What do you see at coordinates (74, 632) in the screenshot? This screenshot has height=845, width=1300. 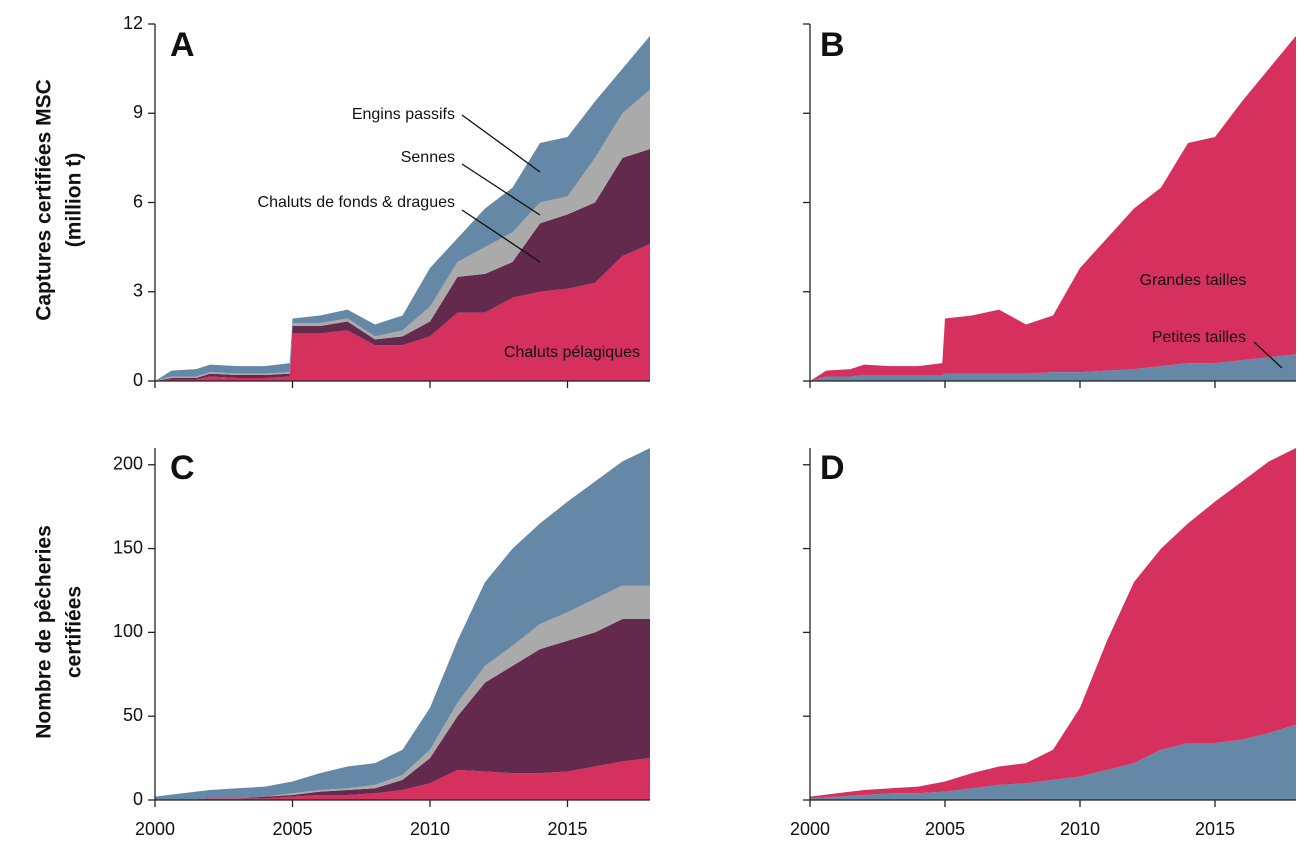 I see `y-axis-label: certifiées` at bounding box center [74, 632].